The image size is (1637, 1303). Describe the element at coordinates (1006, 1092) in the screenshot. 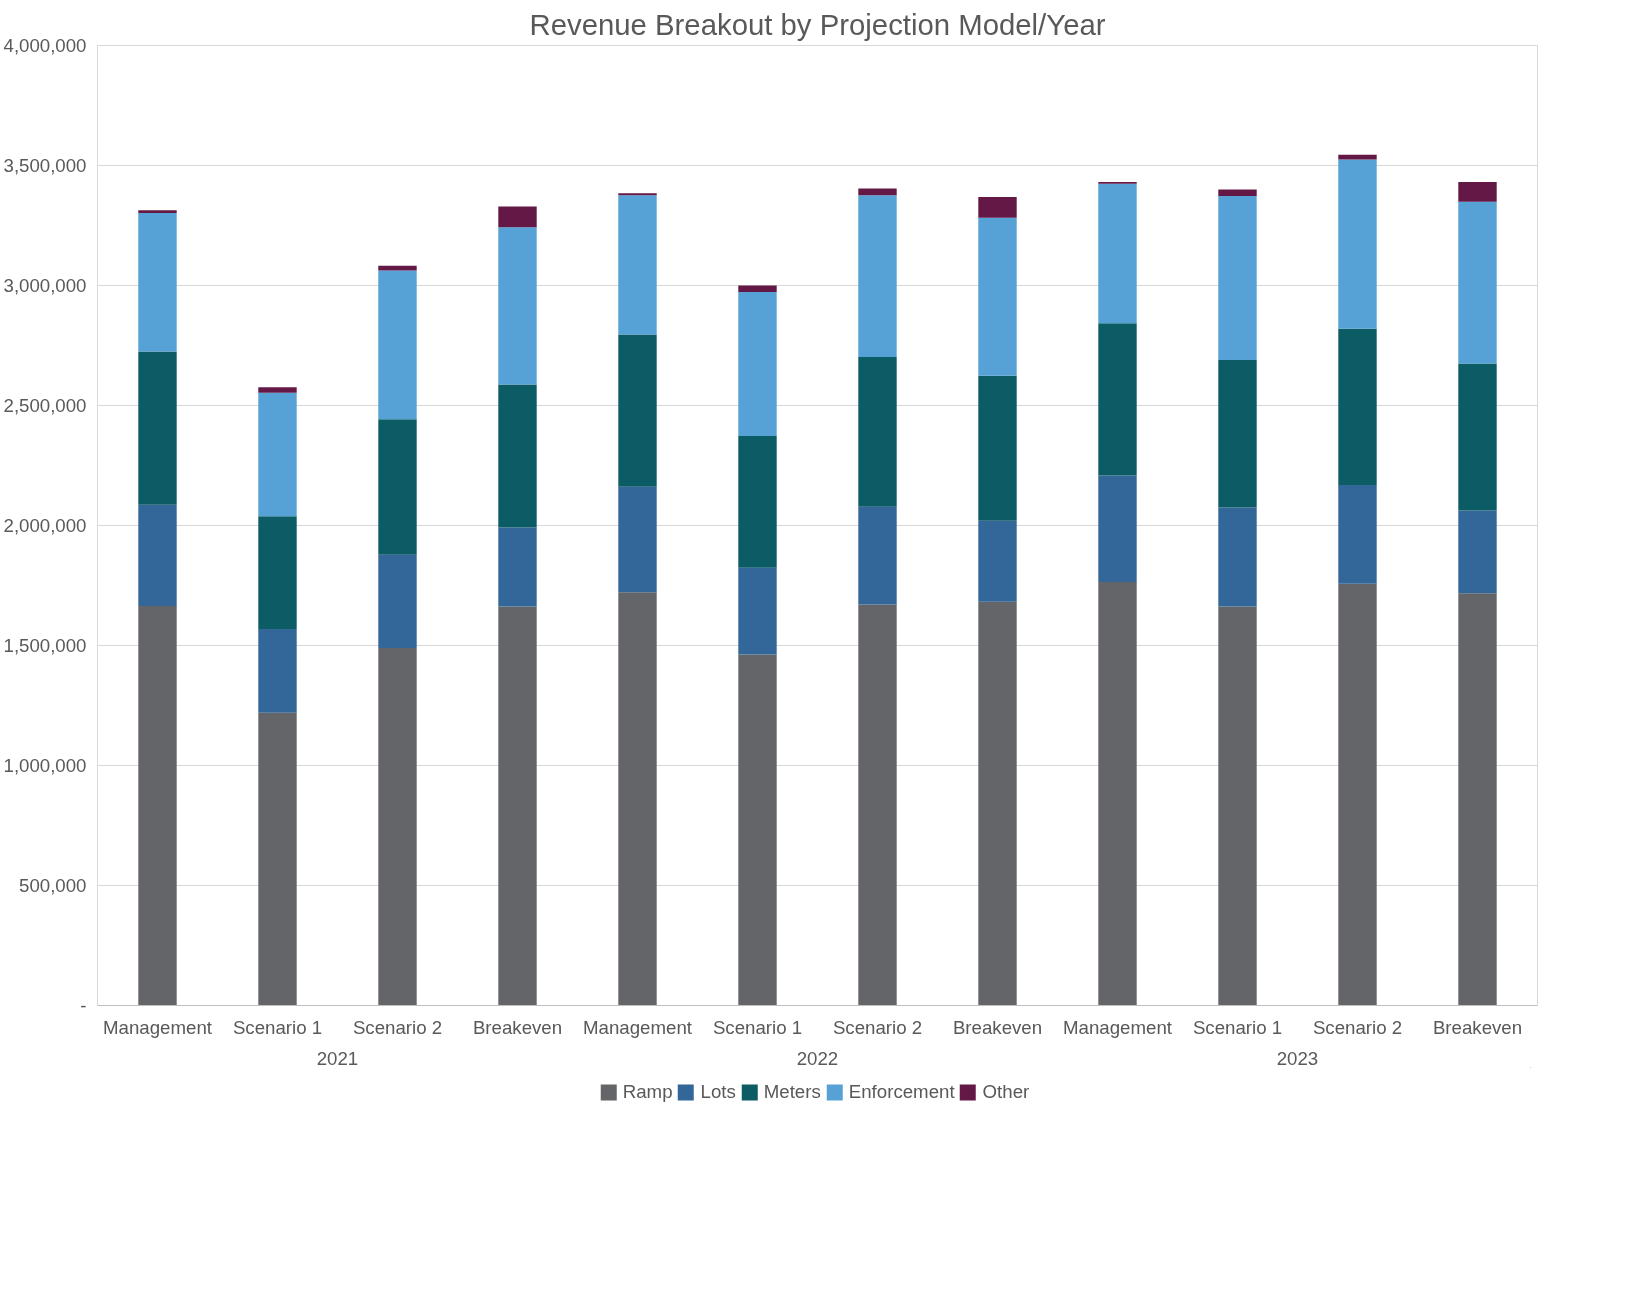

I see `legend-label: Other` at that location.